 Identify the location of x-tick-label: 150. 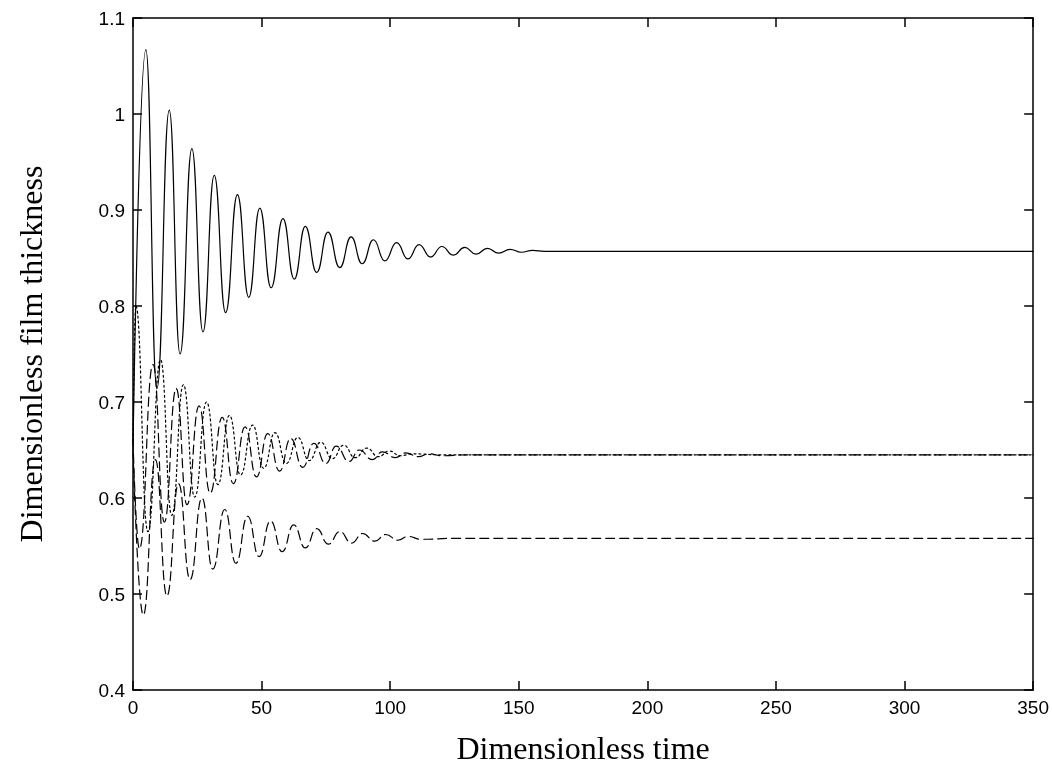
(518, 707).